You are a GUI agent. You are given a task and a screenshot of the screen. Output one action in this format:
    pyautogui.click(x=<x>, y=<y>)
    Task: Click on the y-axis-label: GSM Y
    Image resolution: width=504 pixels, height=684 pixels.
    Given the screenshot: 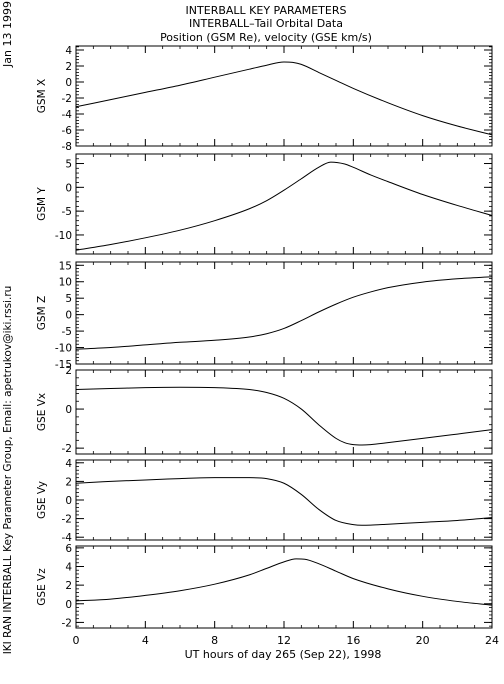 What is the action you would take?
    pyautogui.click(x=42, y=204)
    